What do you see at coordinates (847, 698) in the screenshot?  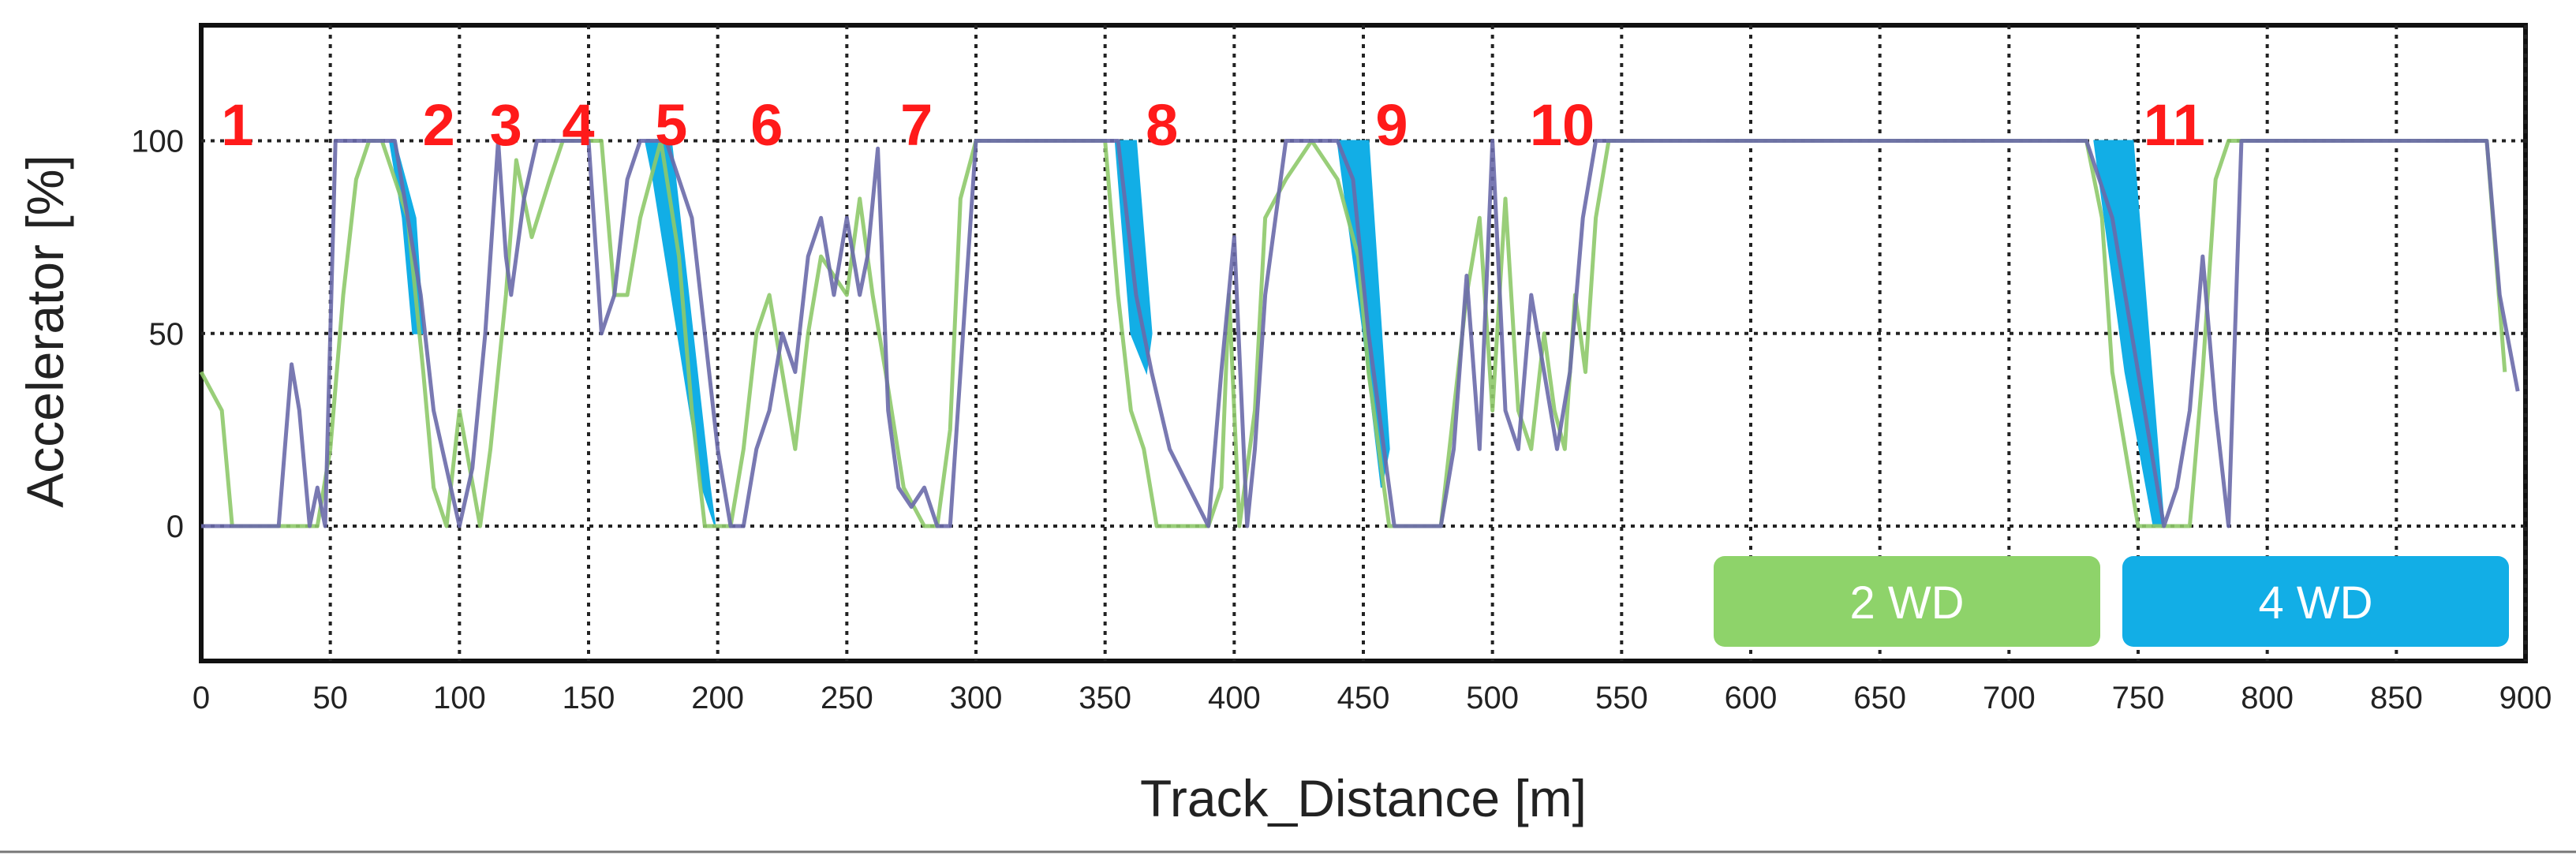 I see `x-tick-label: 250` at bounding box center [847, 698].